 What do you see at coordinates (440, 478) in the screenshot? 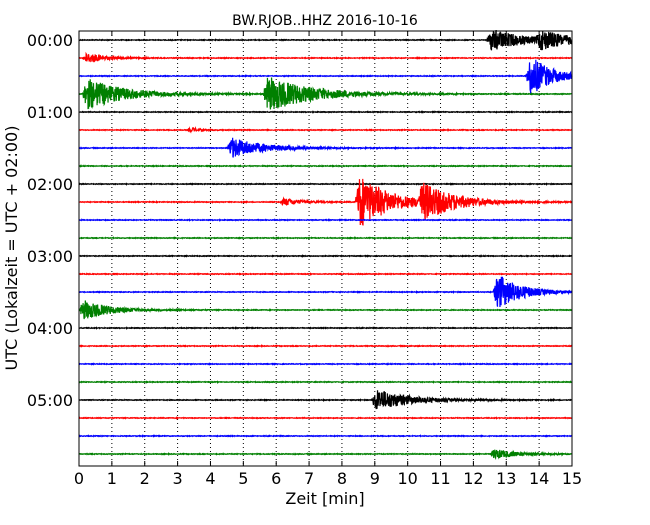
I see `x-tick-label: 11` at bounding box center [440, 478].